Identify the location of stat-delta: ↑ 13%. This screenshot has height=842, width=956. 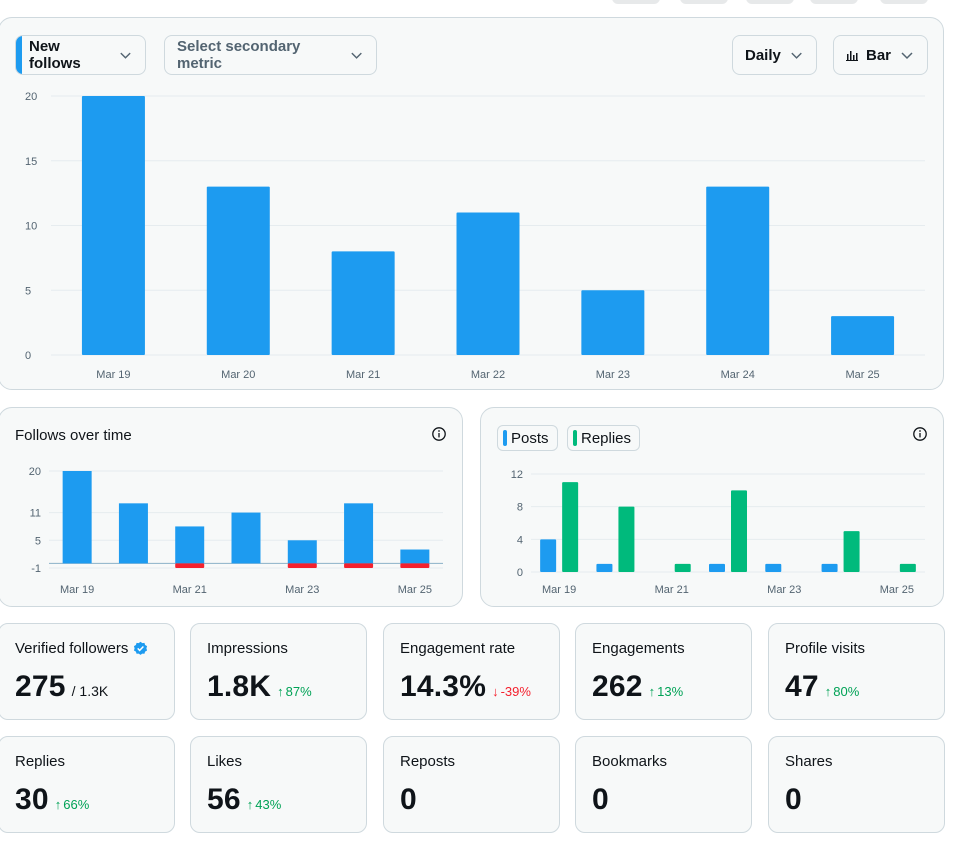
(666, 691).